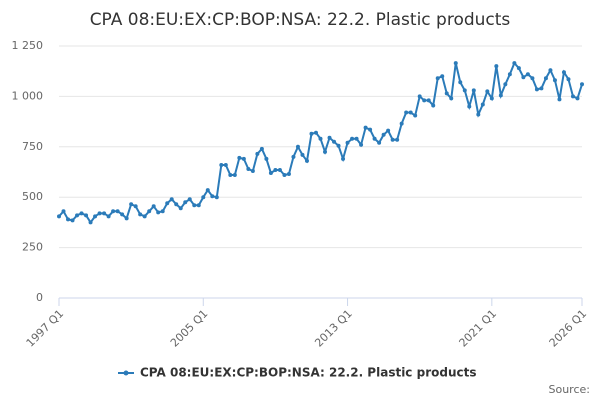  What do you see at coordinates (32, 196) in the screenshot?
I see `y-tick-label: 500` at bounding box center [32, 196].